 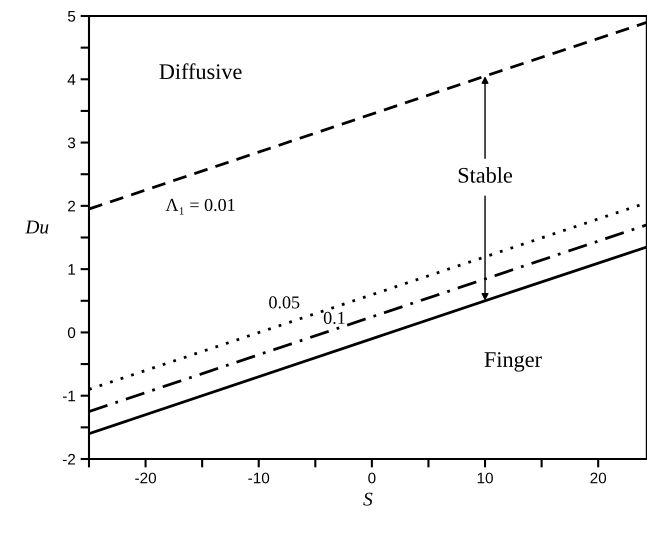 What do you see at coordinates (72, 16) in the screenshot?
I see `y-tick-label: 5` at bounding box center [72, 16].